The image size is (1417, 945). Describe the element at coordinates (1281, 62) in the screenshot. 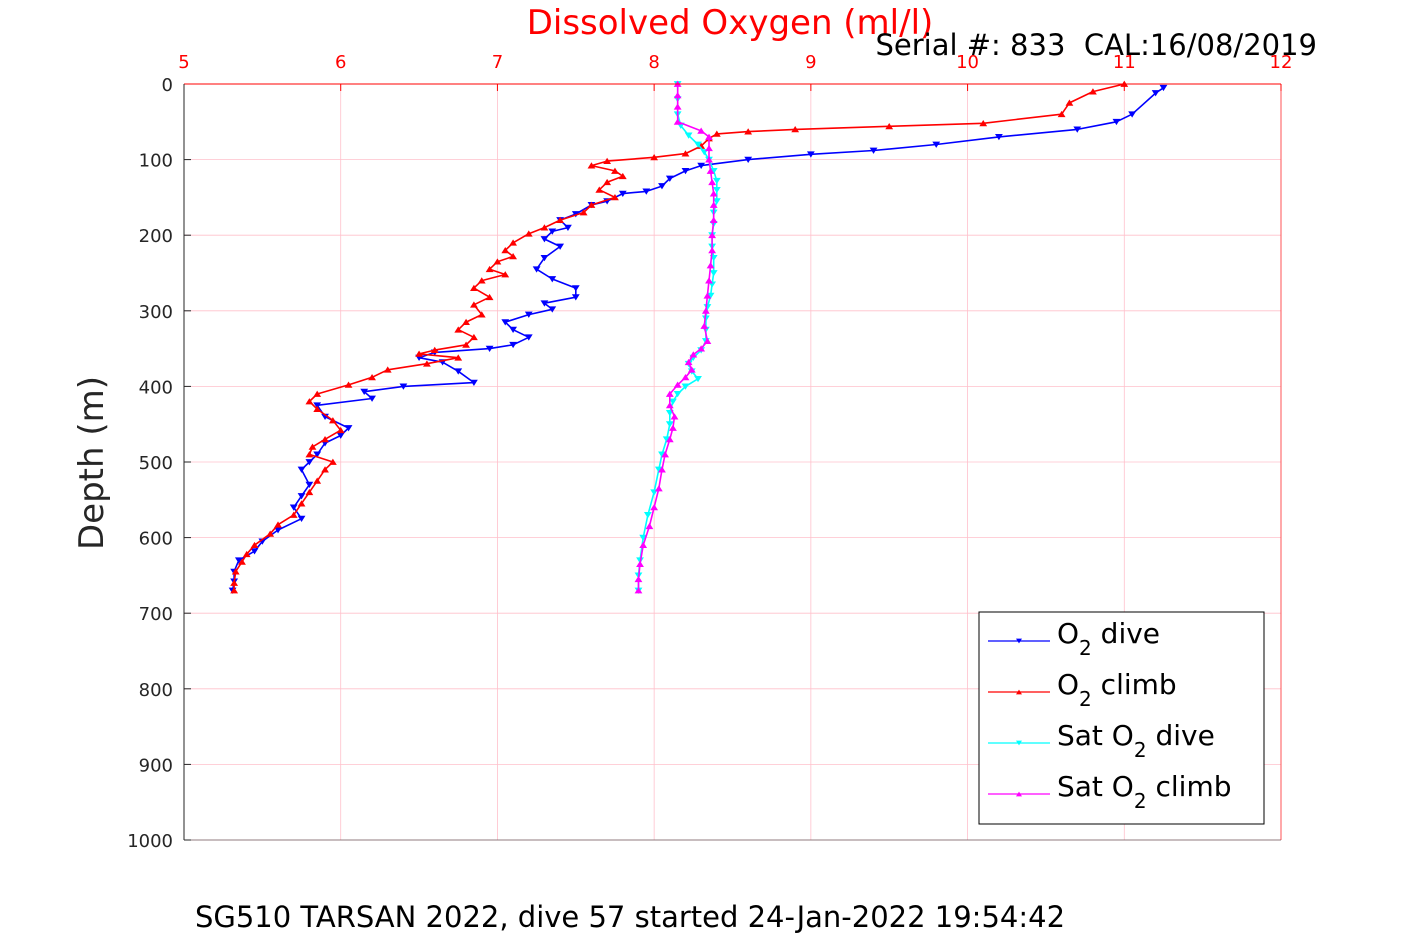

I see `x-tick-label: 12` at that location.